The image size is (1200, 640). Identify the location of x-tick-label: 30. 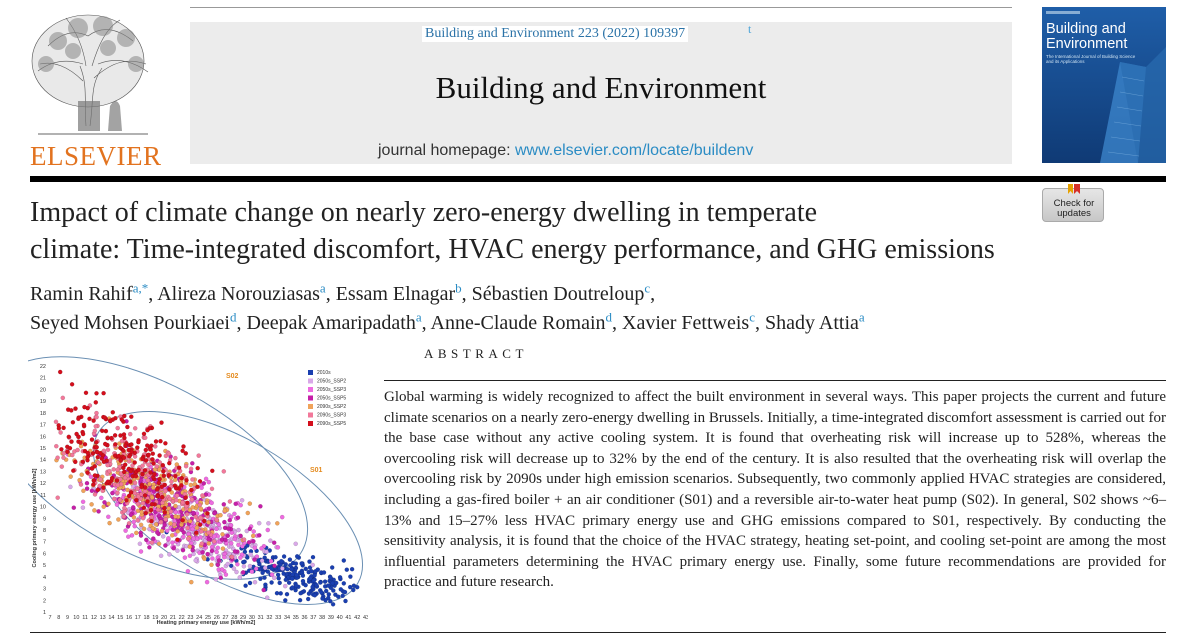
(252, 618).